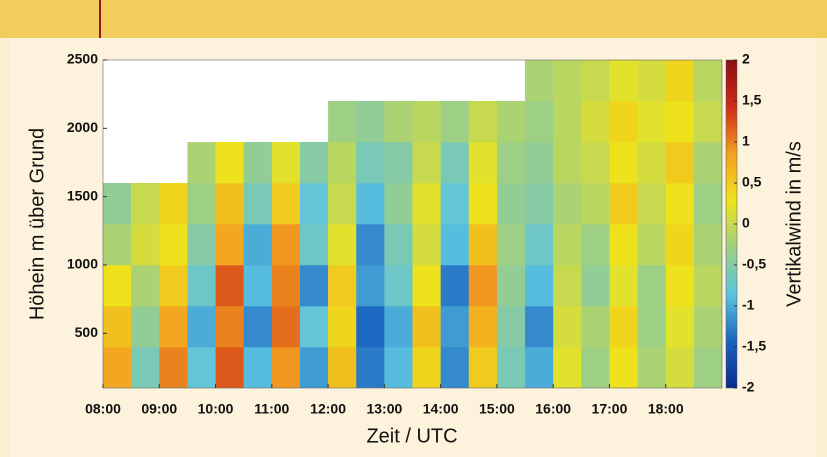  Describe the element at coordinates (411, 436) in the screenshot. I see `x-axis-label: Zeit / UTC` at that location.